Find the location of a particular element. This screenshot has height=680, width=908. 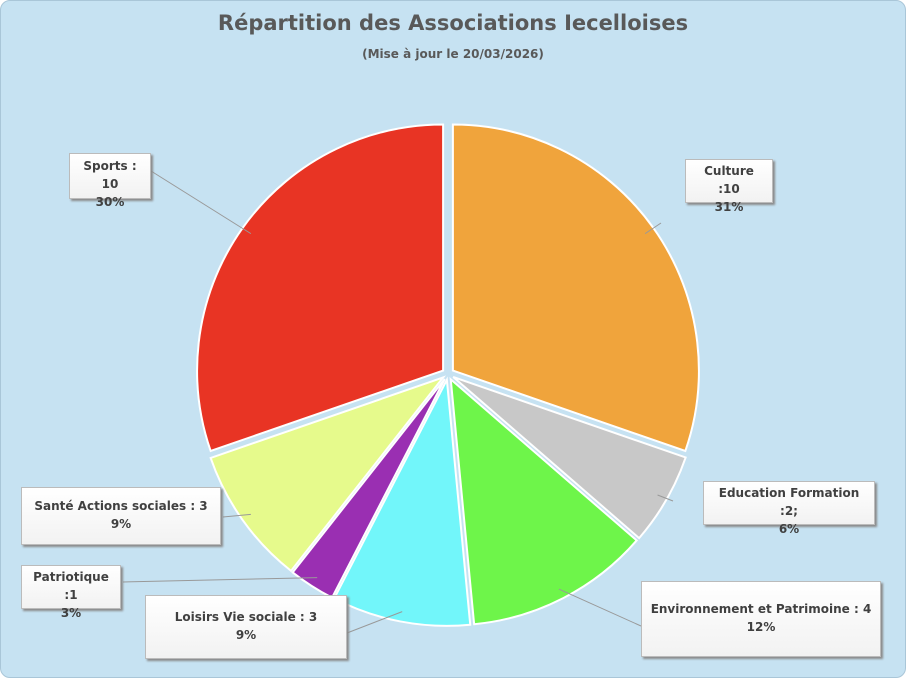

data-label: Education Formation :2; 6% is located at coordinates (789, 508).